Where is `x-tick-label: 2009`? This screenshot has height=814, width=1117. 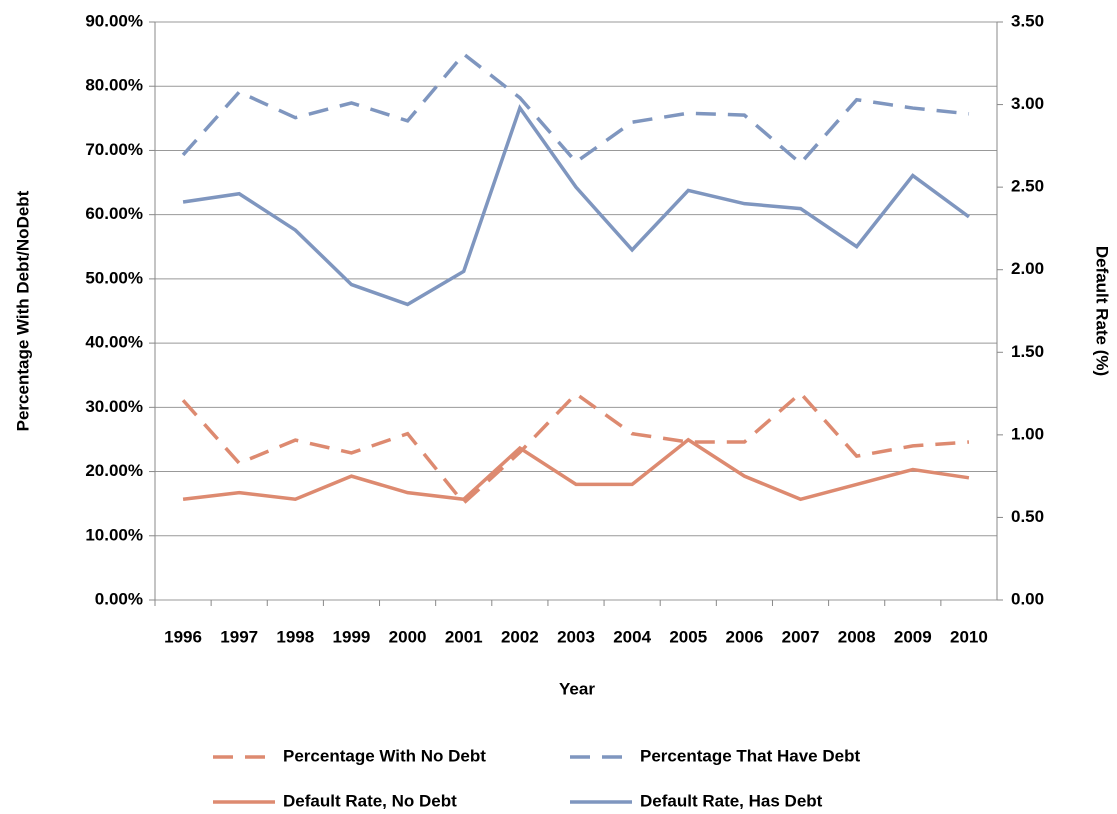 x-tick-label: 2009 is located at coordinates (913, 636).